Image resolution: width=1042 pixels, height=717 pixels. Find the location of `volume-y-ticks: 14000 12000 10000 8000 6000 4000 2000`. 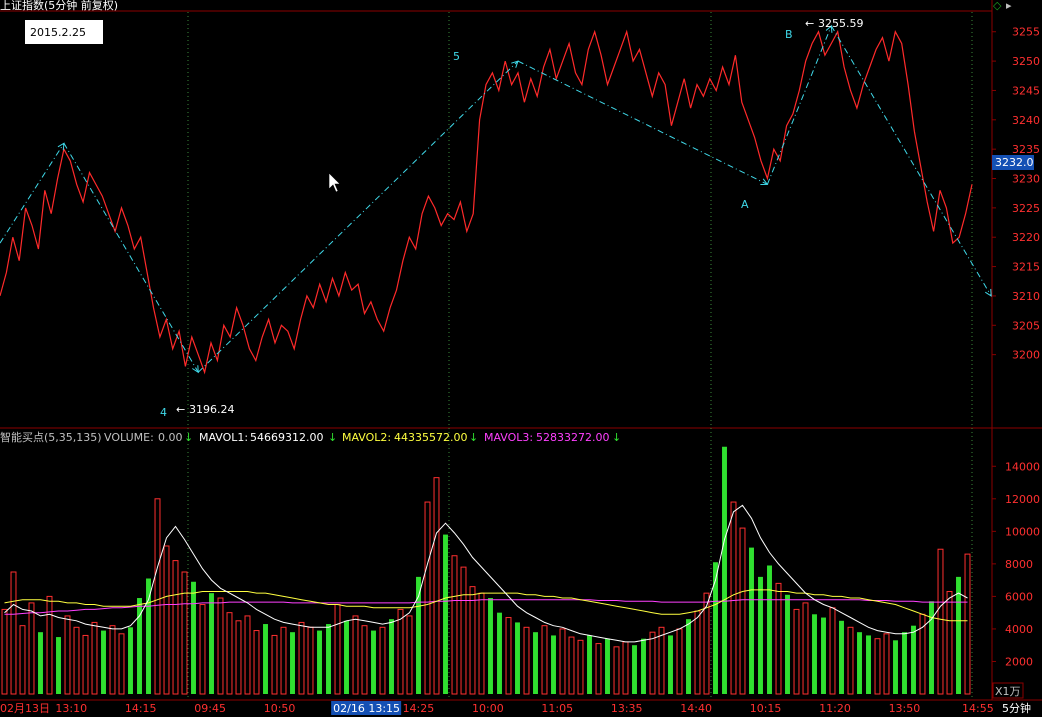

volume-y-ticks: 14000 12000 10000 8000 6000 4000 2000 is located at coordinates (1016, 564).